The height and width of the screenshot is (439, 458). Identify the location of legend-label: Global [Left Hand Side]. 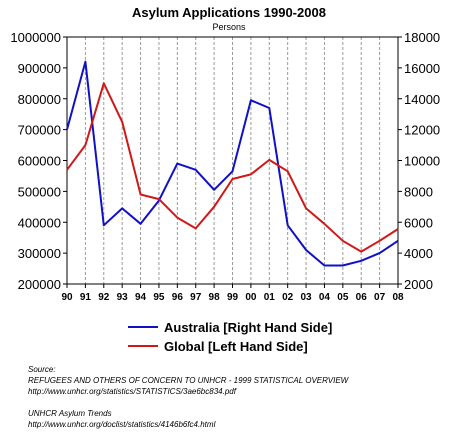
(236, 346).